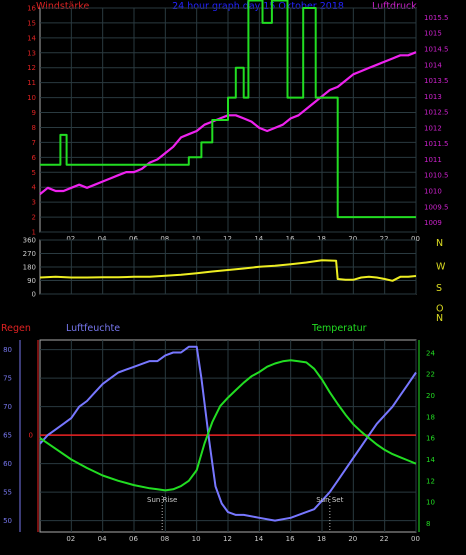  I want to click on temperature-tick-label: 12, so click(430, 481).